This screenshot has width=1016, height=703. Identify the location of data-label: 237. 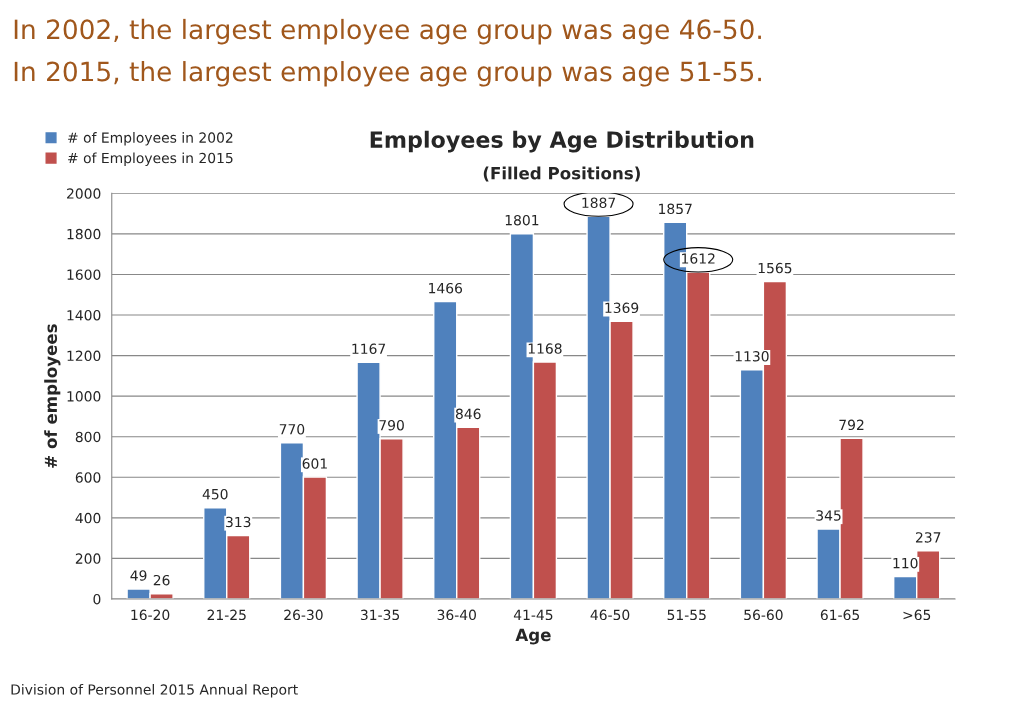
(928, 537).